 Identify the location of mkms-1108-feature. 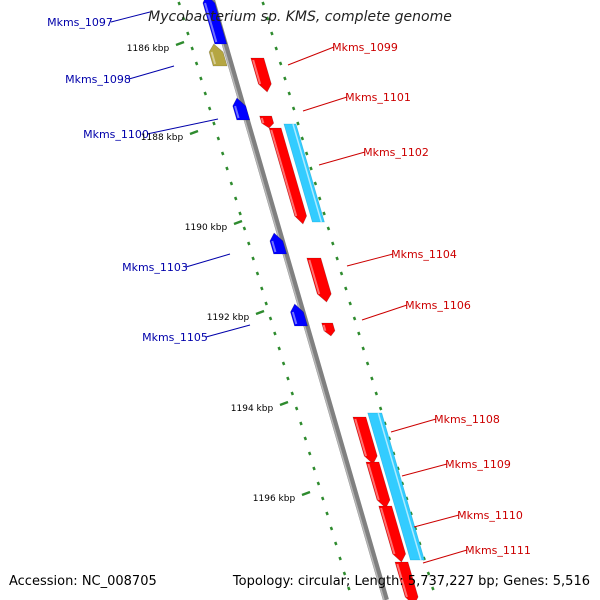
(365, 440).